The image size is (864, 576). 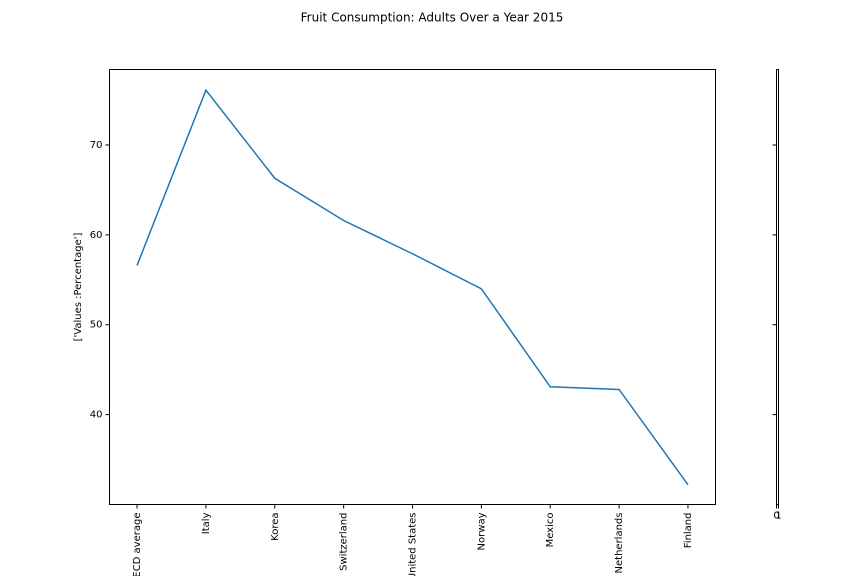 I want to click on x-tick-label: Italy, so click(x=206, y=523).